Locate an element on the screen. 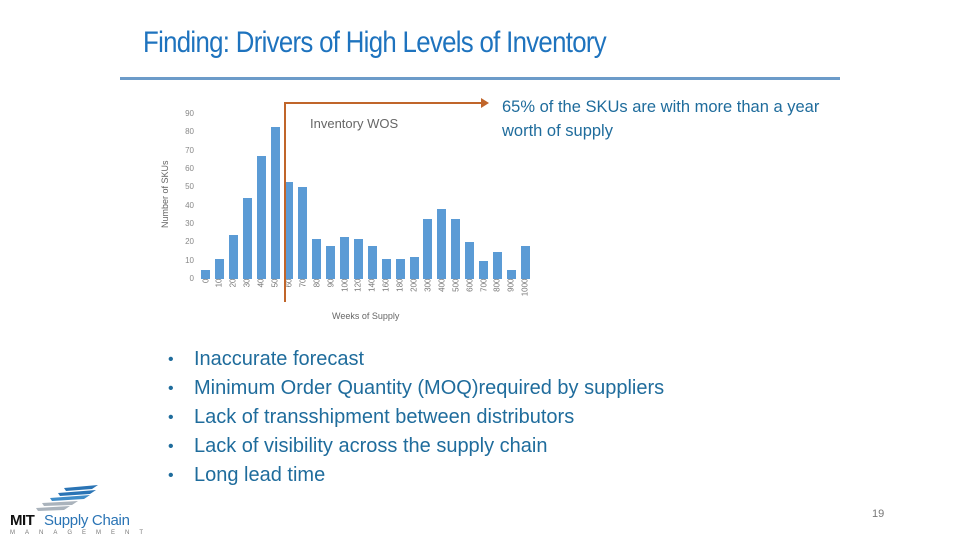 This screenshot has width=960, height=540. x-tick-label: 400 is located at coordinates (442, 285).